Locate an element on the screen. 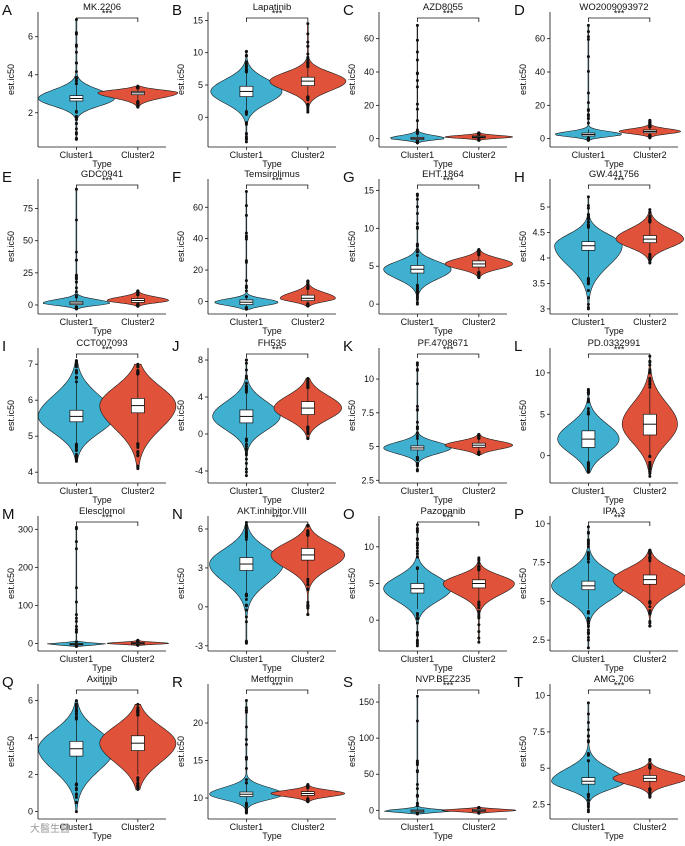  watermark-text: 大醫生醫 is located at coordinates (50, 828).